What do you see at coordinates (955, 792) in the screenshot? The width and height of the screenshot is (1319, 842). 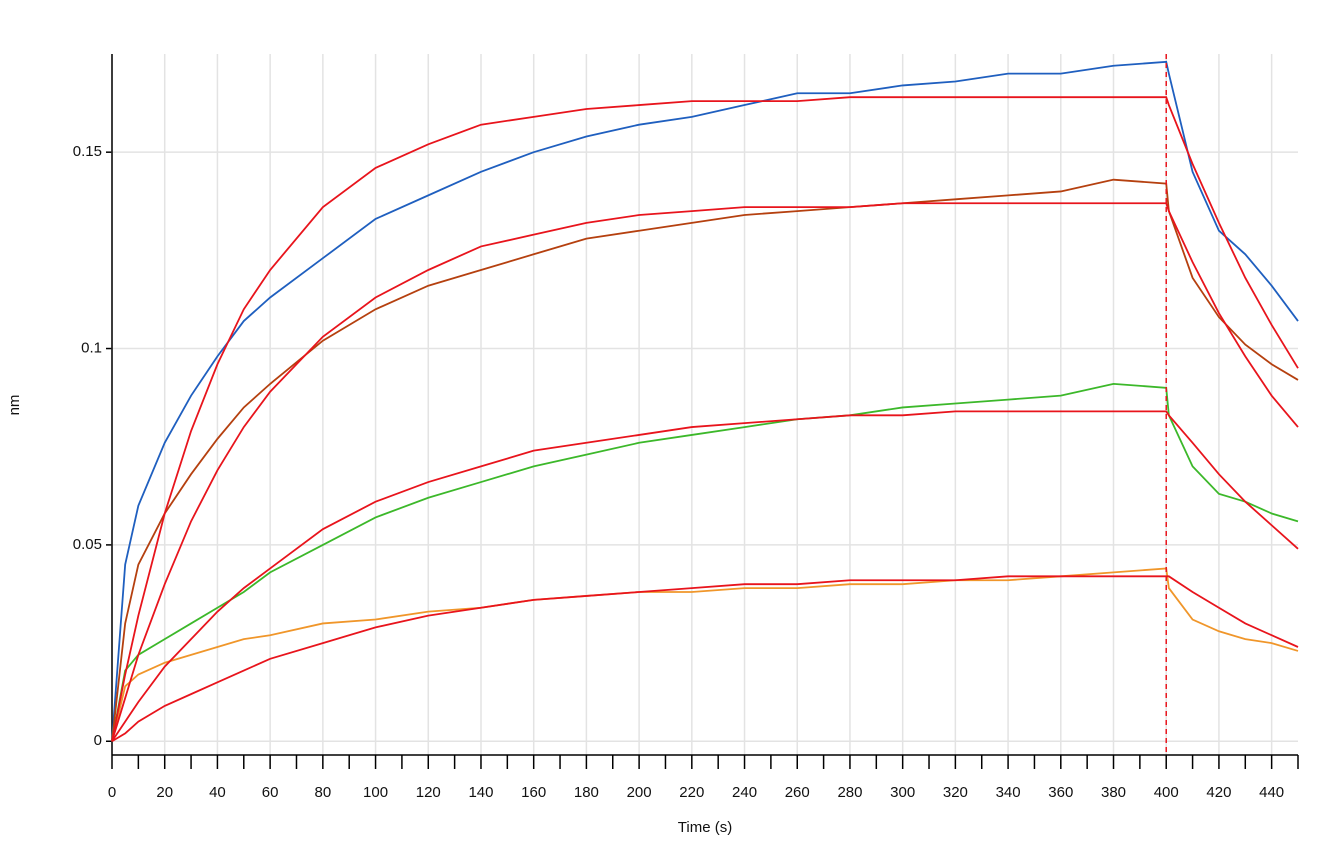 I see `x-tick-label: 320` at bounding box center [955, 792].